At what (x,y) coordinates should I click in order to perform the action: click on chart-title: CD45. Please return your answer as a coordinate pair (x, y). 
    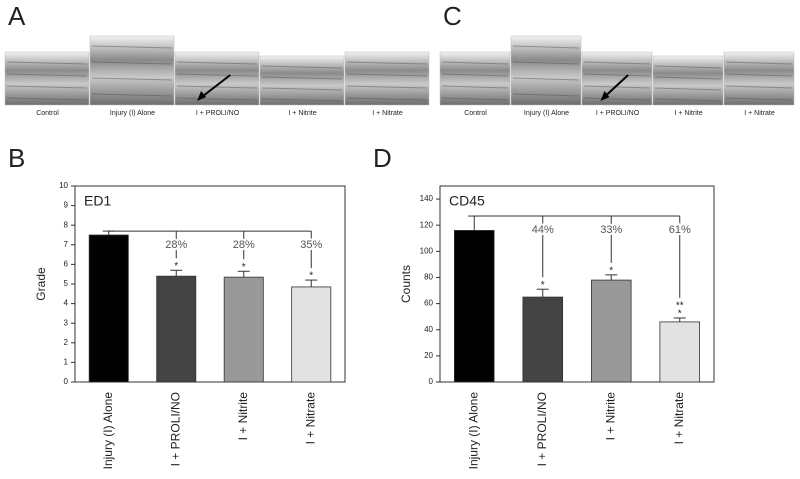
    Looking at the image, I should click on (467, 201).